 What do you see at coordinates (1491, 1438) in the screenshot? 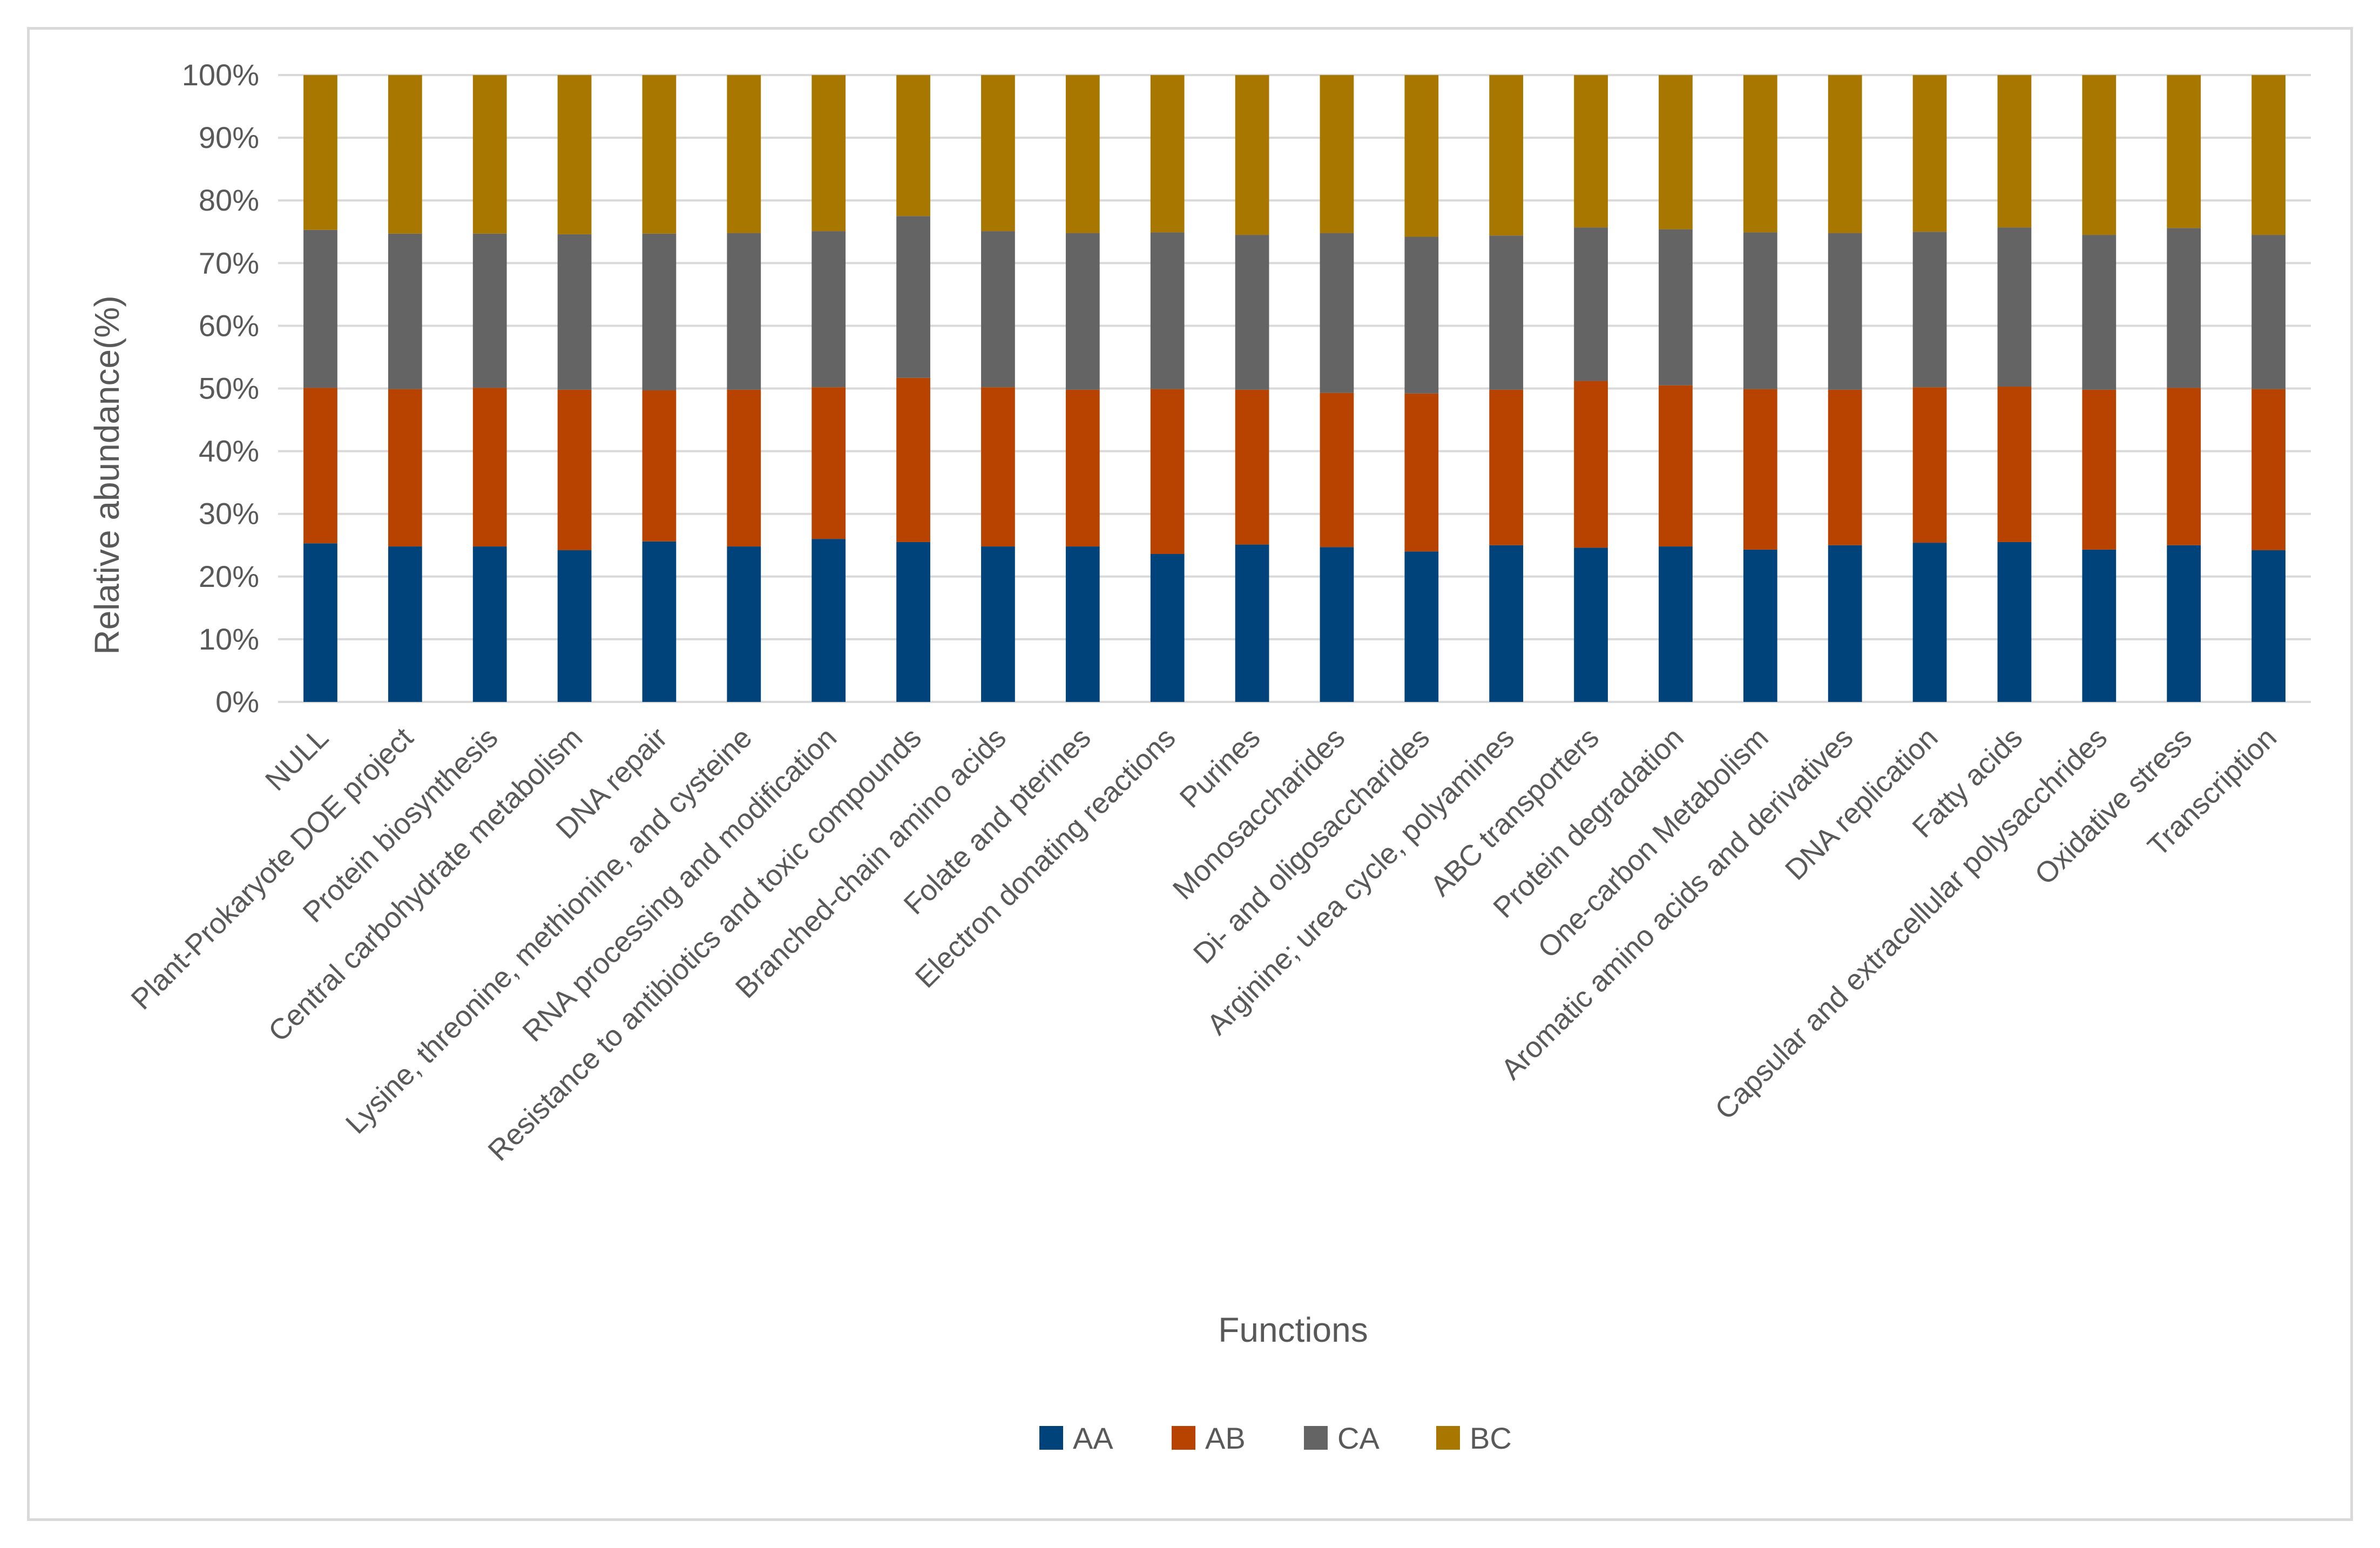
I see `legend-label-bc: BC` at bounding box center [1491, 1438].